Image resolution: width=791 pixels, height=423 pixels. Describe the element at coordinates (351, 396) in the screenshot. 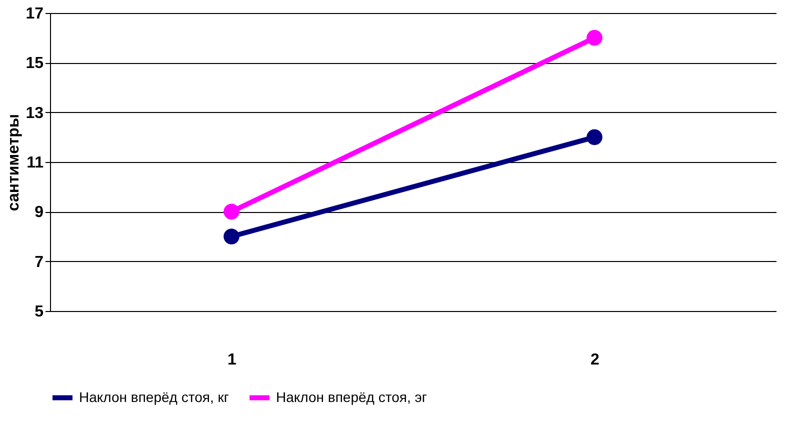

I see `legend-label: Наклон вперёд стоя, эг` at that location.